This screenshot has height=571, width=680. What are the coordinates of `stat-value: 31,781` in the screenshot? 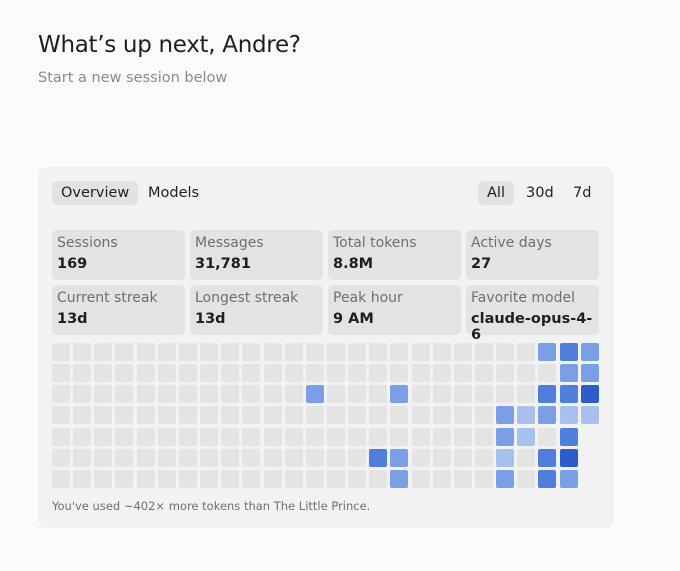 It's located at (223, 264).